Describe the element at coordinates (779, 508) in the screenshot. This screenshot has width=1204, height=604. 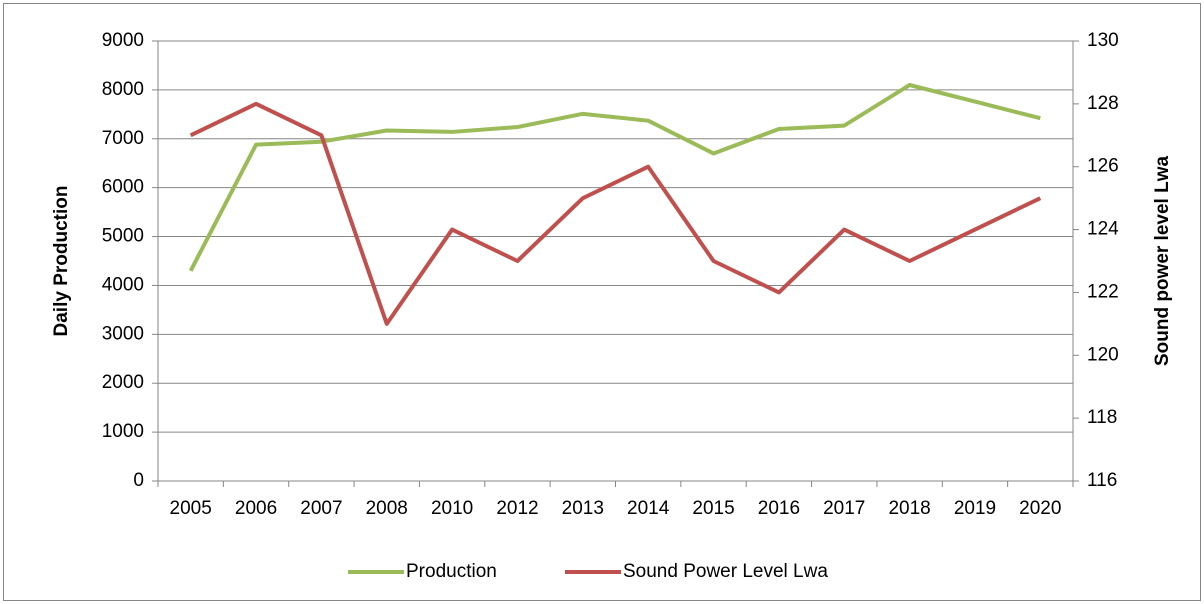
I see `x-tick-label: 2016` at that location.